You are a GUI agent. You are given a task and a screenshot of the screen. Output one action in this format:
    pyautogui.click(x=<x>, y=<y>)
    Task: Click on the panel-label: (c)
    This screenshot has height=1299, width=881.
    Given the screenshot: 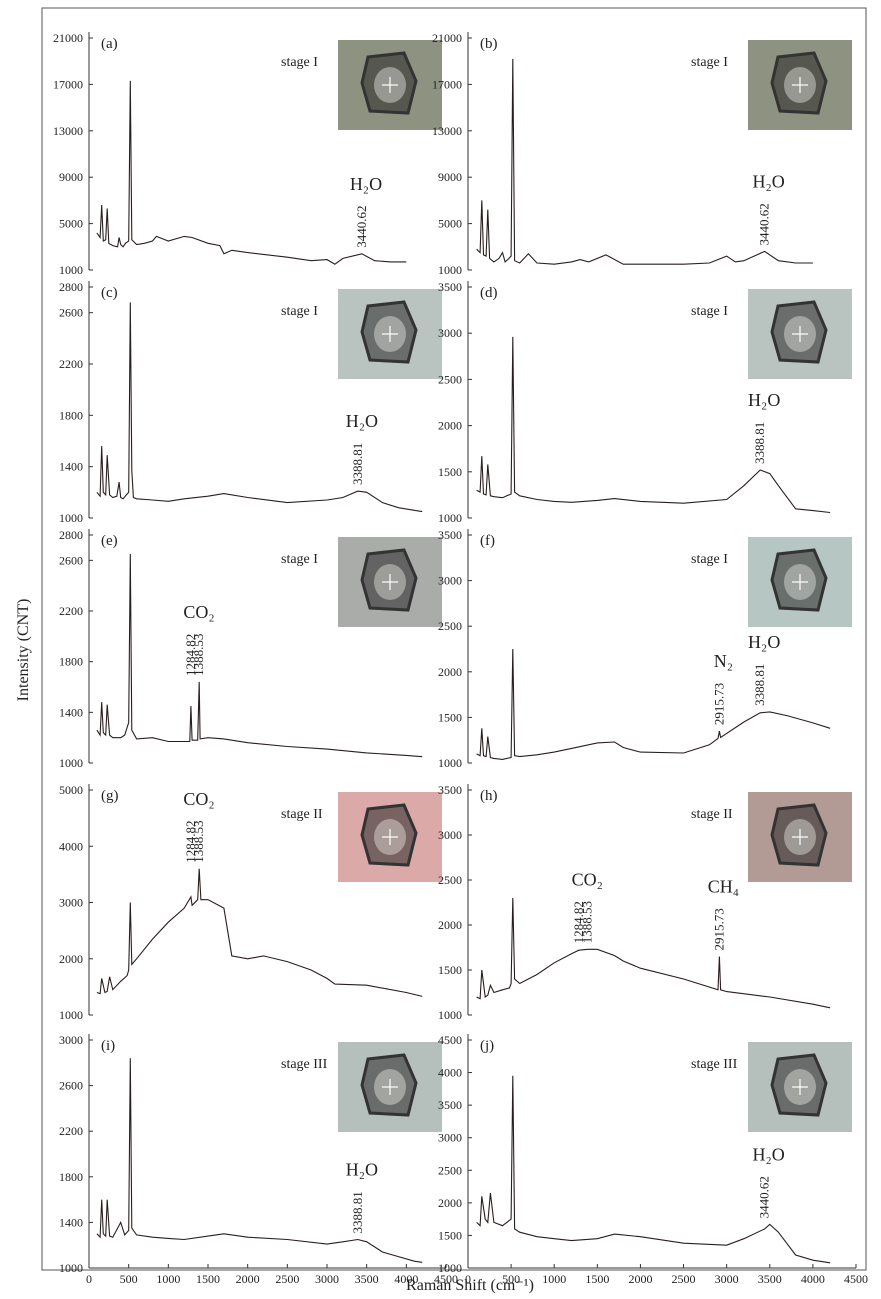 What is the action you would take?
    pyautogui.click(x=109, y=293)
    